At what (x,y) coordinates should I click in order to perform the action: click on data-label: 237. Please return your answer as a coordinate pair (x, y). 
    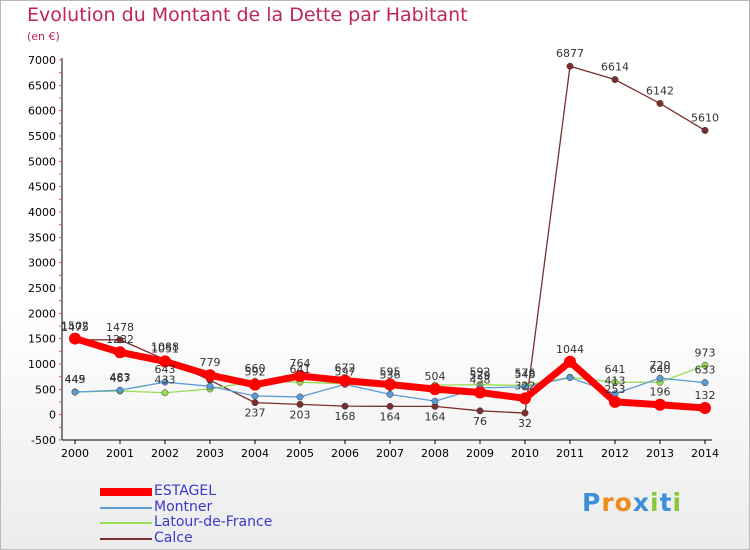
    Looking at the image, I should click on (255, 413).